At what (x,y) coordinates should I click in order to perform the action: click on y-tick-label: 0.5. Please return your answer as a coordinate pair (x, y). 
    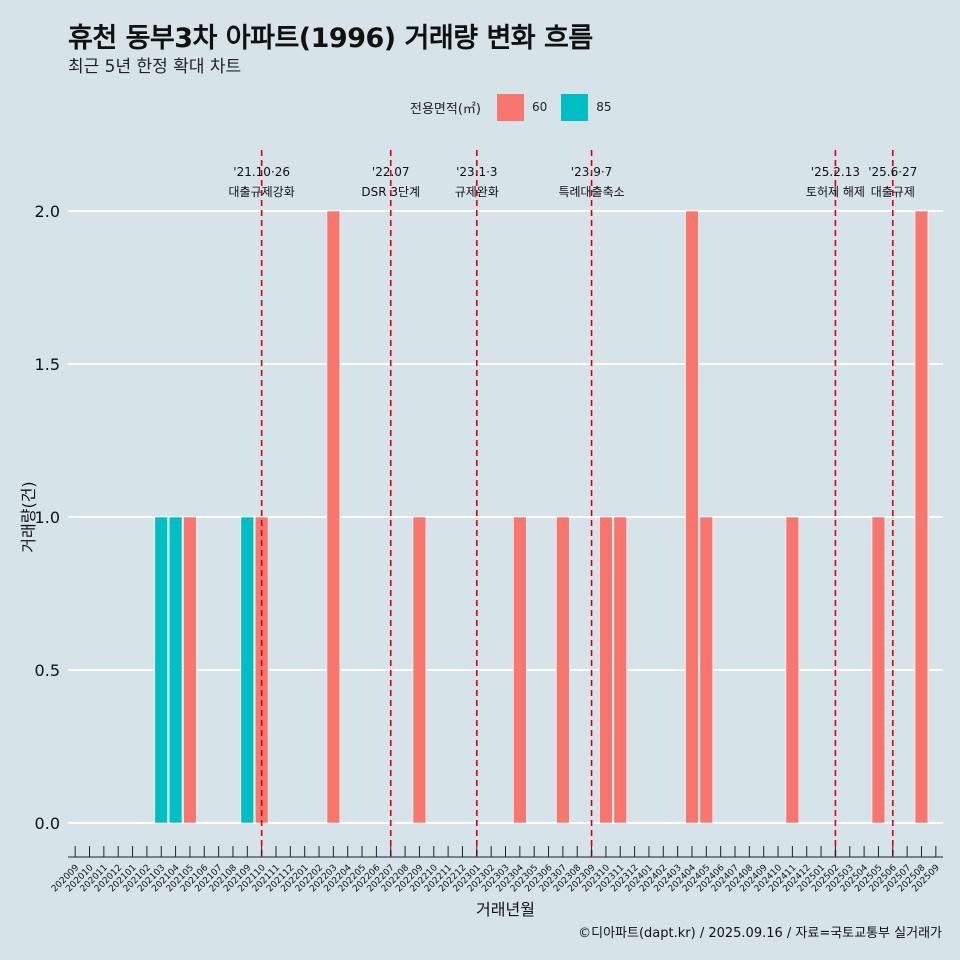
    Looking at the image, I should click on (47, 670).